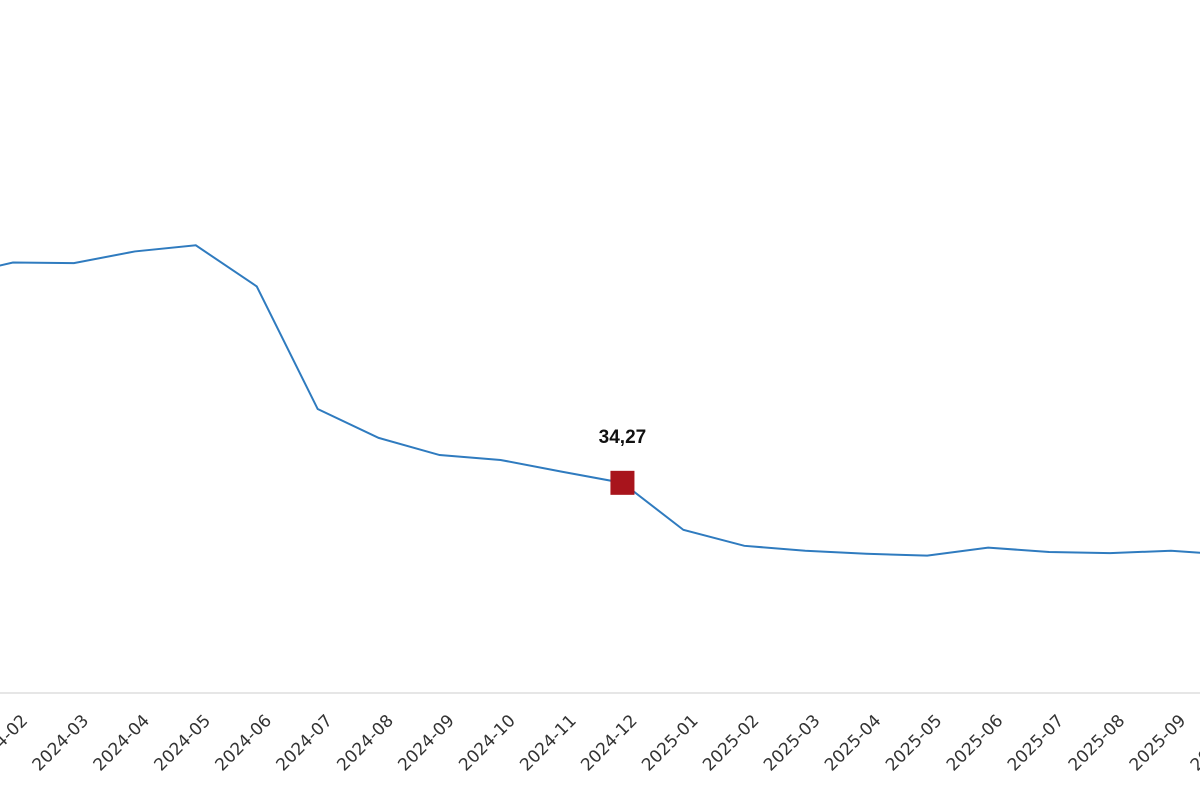 The width and height of the screenshot is (1200, 800). What do you see at coordinates (122, 743) in the screenshot?
I see `x-tick-label: 2024-04` at bounding box center [122, 743].